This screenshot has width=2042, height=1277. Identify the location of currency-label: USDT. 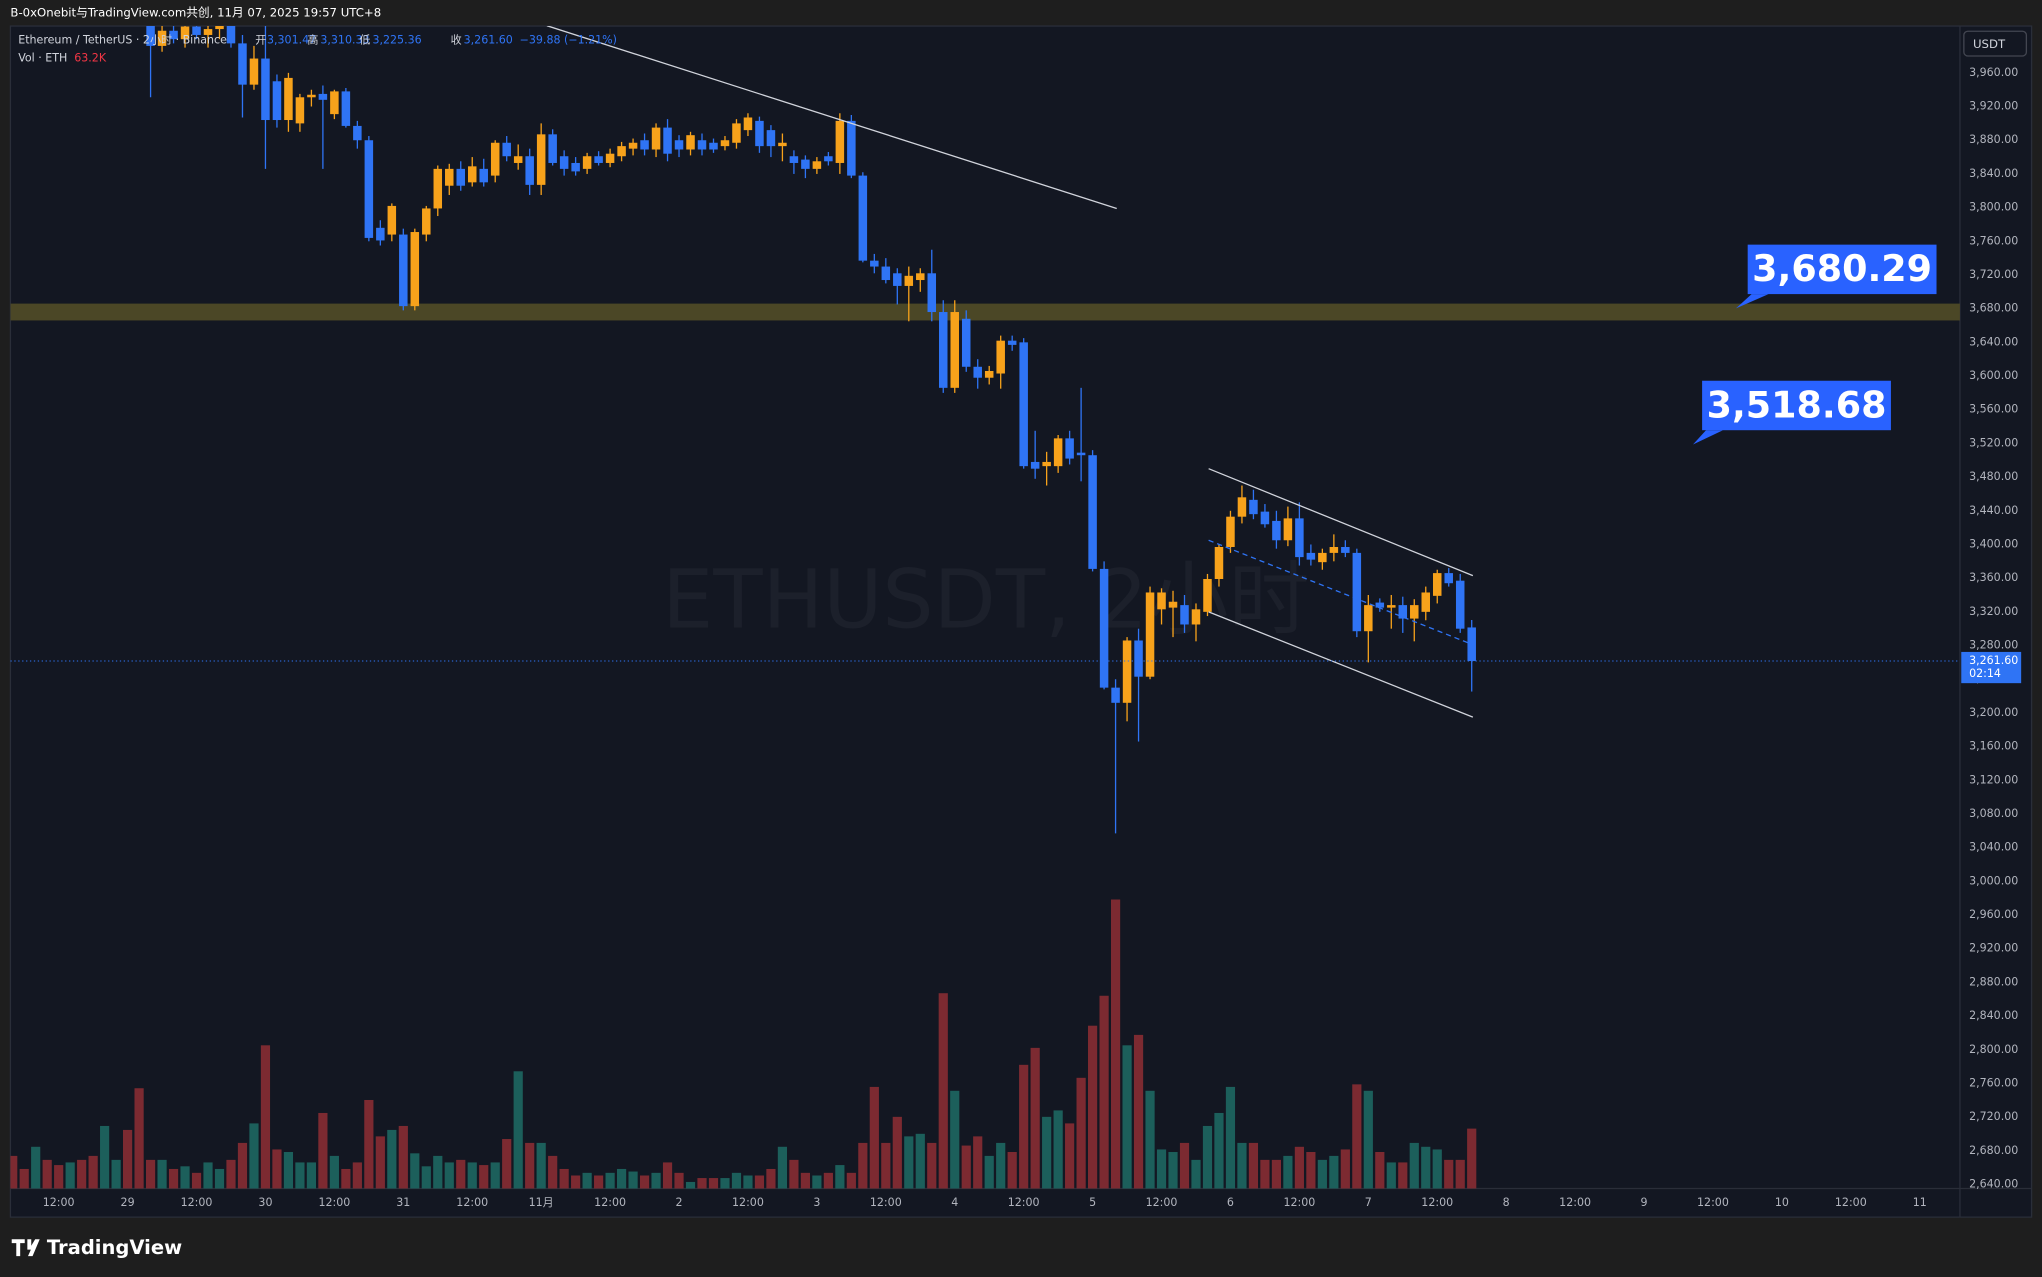
(1989, 44).